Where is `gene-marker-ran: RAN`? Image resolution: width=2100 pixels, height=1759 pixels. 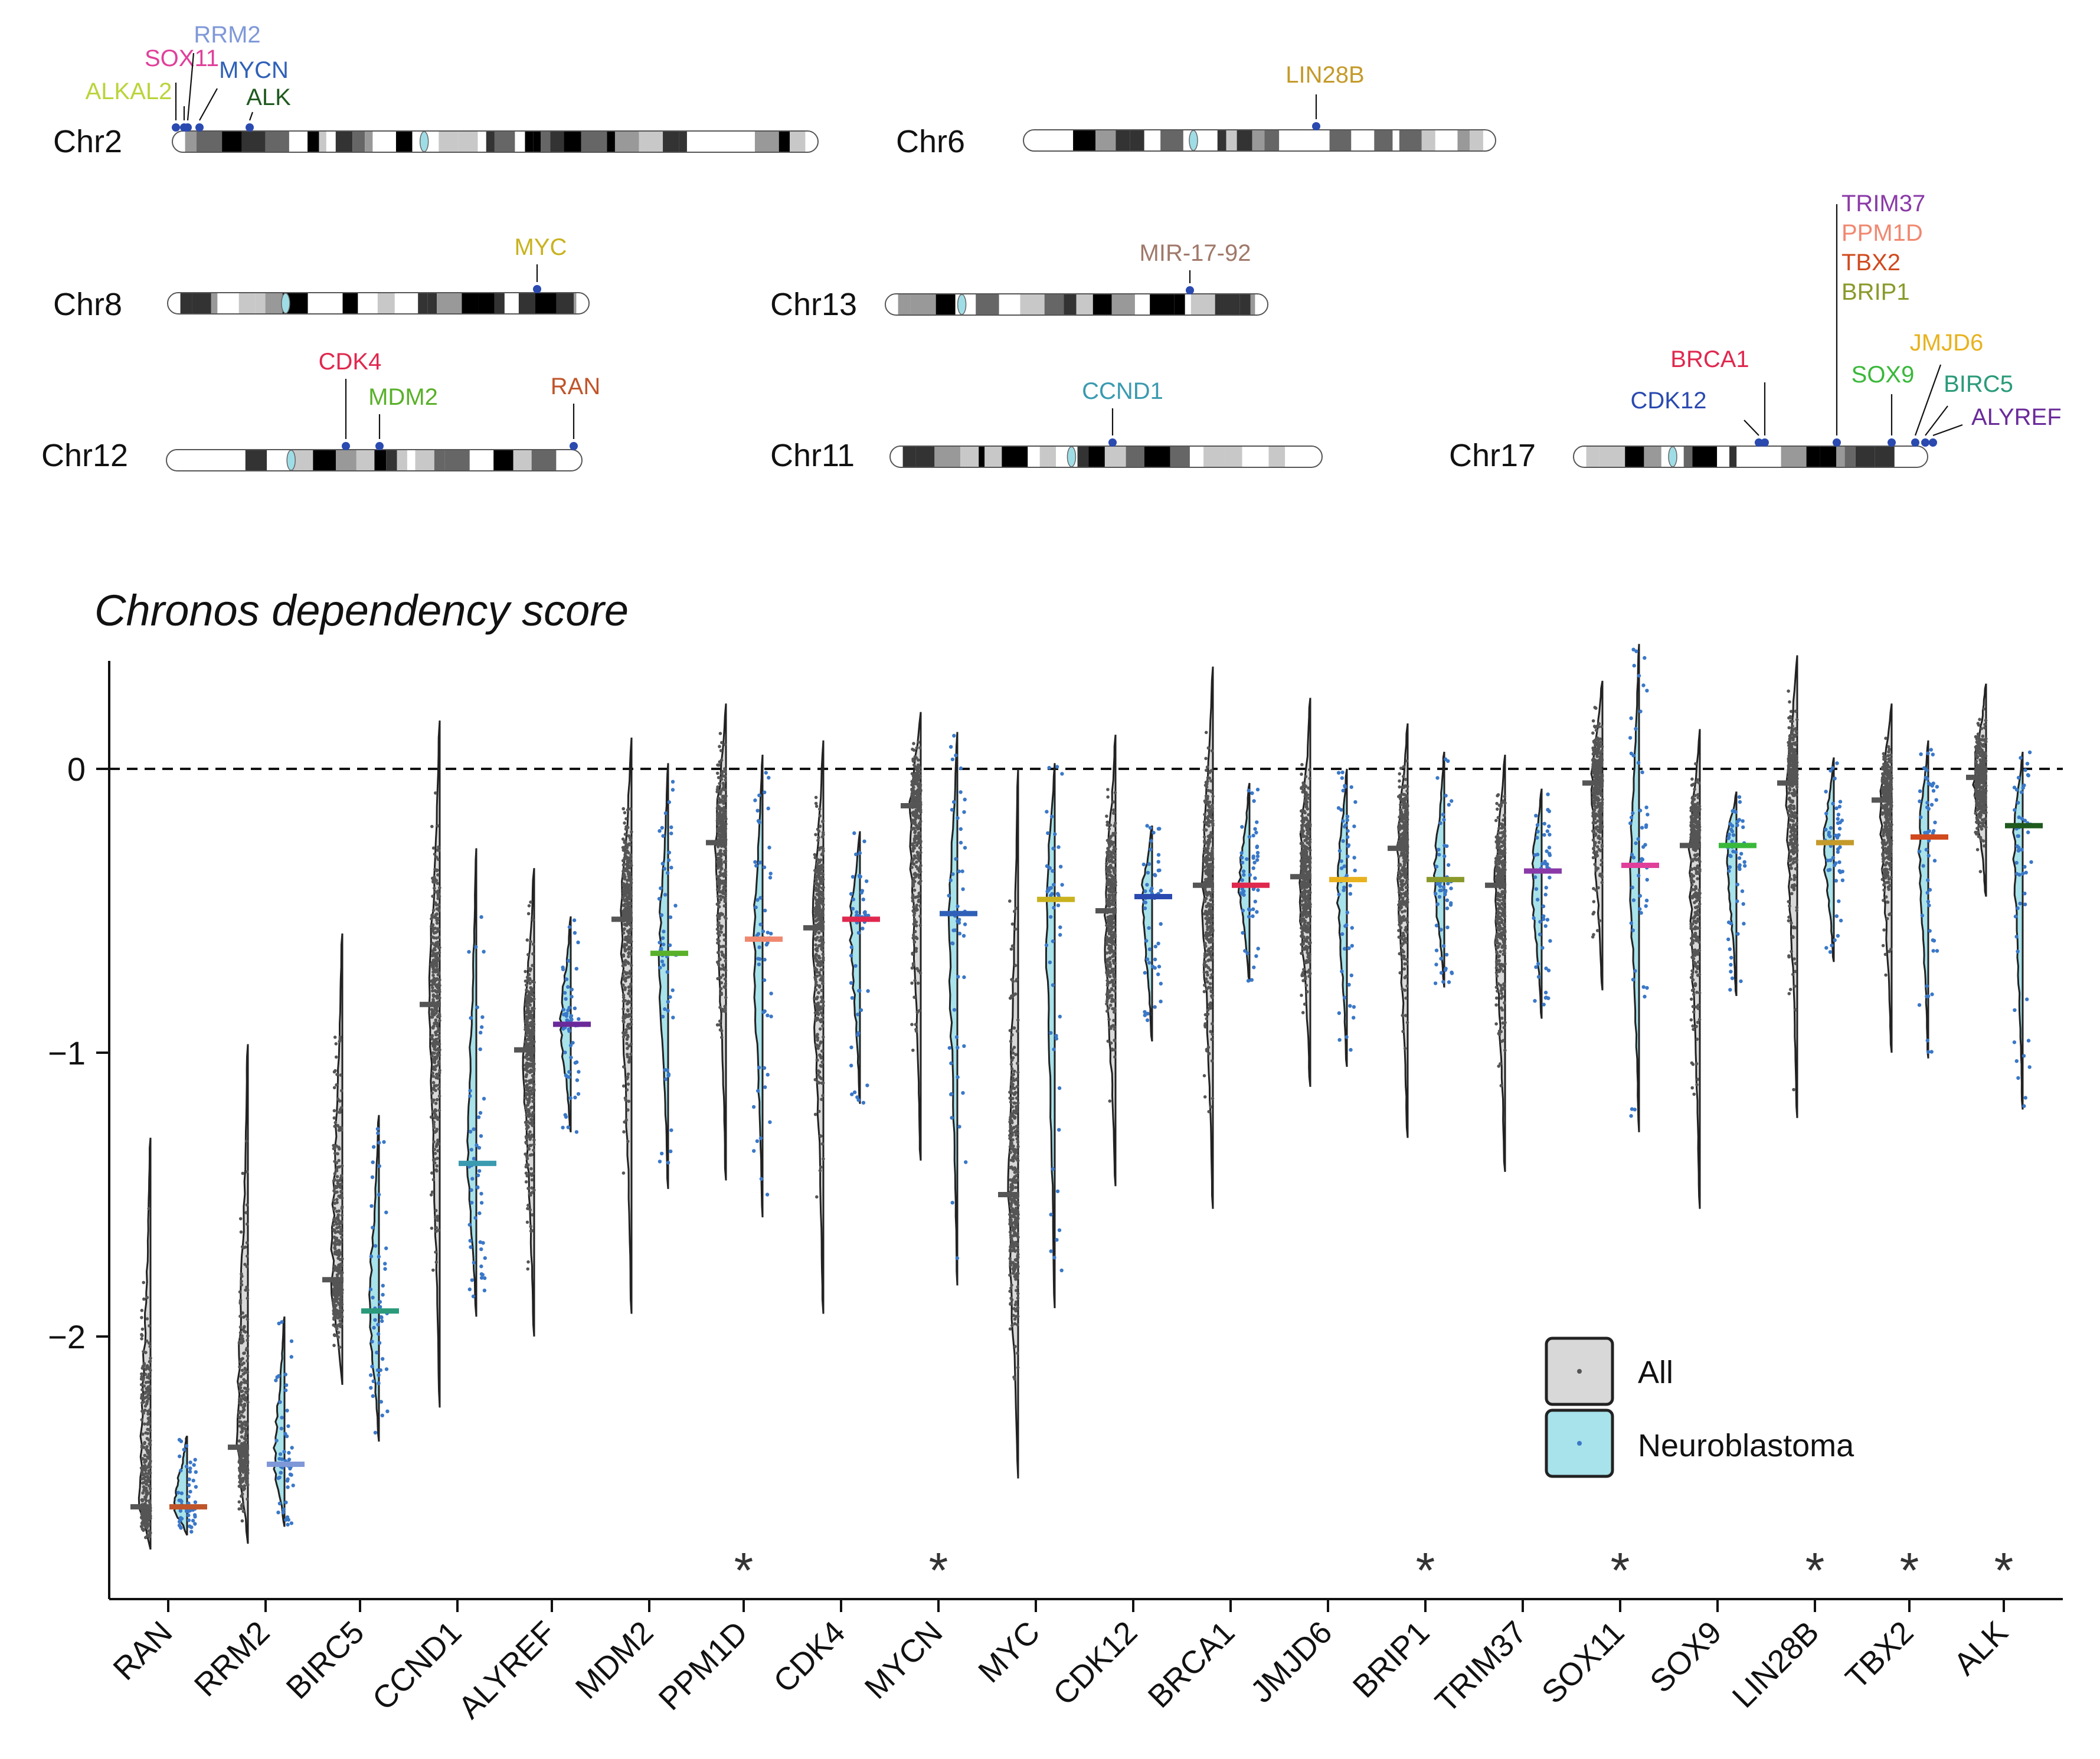 gene-marker-ran: RAN is located at coordinates (575, 412).